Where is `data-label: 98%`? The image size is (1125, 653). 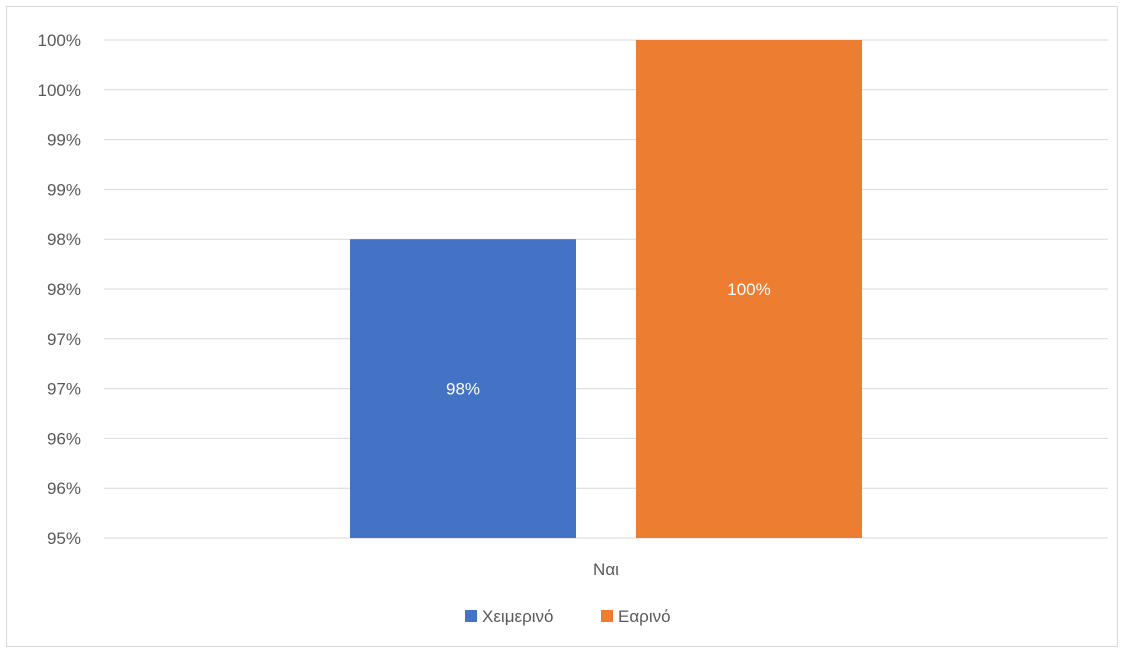 data-label: 98% is located at coordinates (463, 389).